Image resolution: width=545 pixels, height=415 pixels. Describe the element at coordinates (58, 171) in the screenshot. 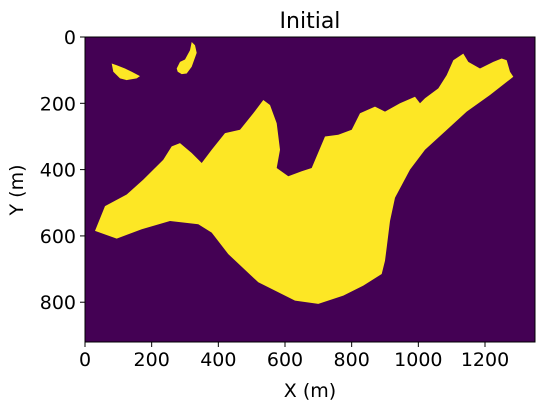

I see `y-tick-label: 400` at that location.